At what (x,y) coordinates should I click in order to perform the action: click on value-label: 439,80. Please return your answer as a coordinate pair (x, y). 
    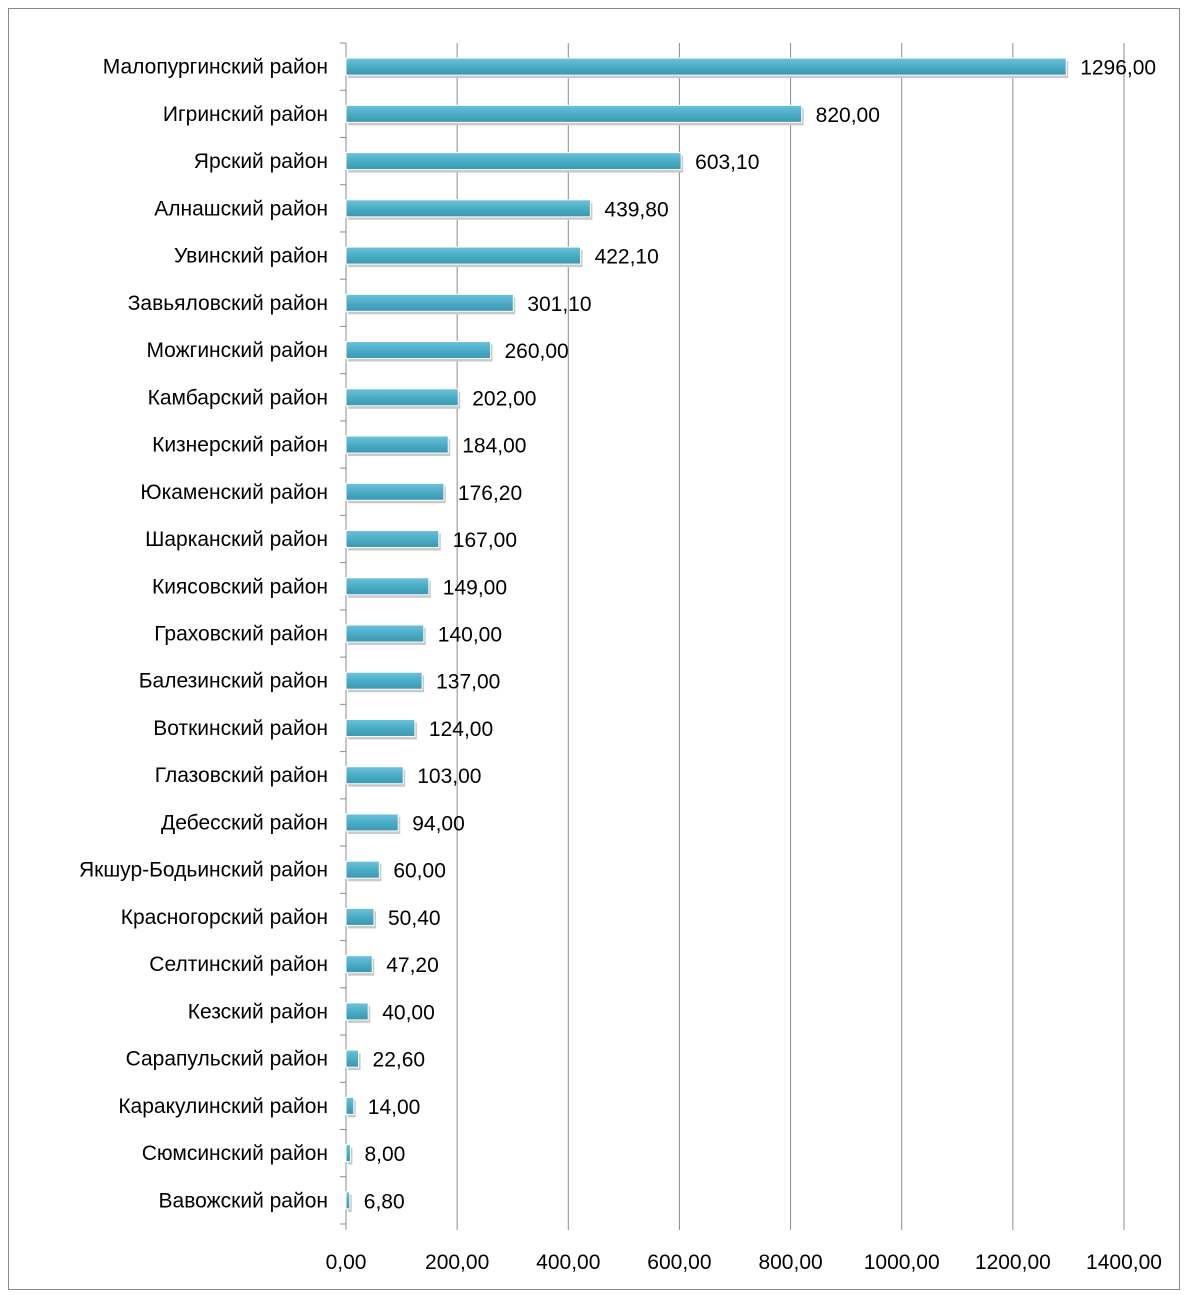
    Looking at the image, I should click on (636, 209).